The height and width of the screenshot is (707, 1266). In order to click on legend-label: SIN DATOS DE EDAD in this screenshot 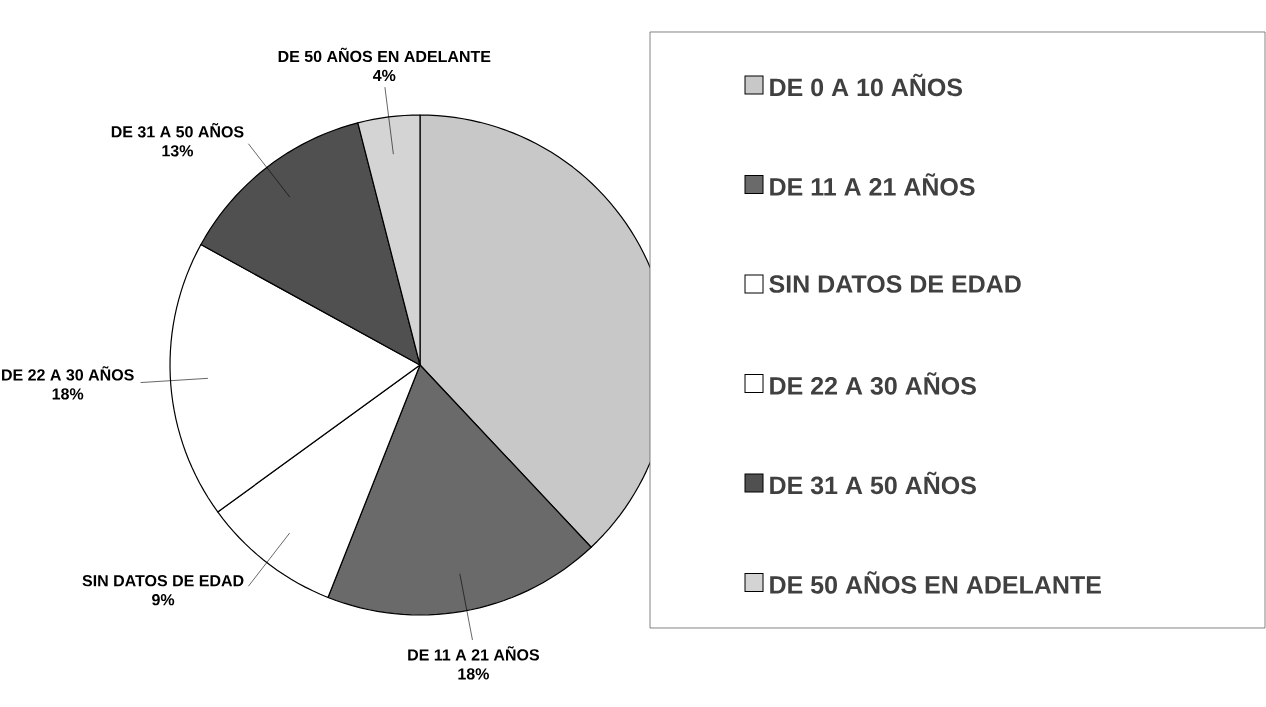, I will do `click(895, 284)`.